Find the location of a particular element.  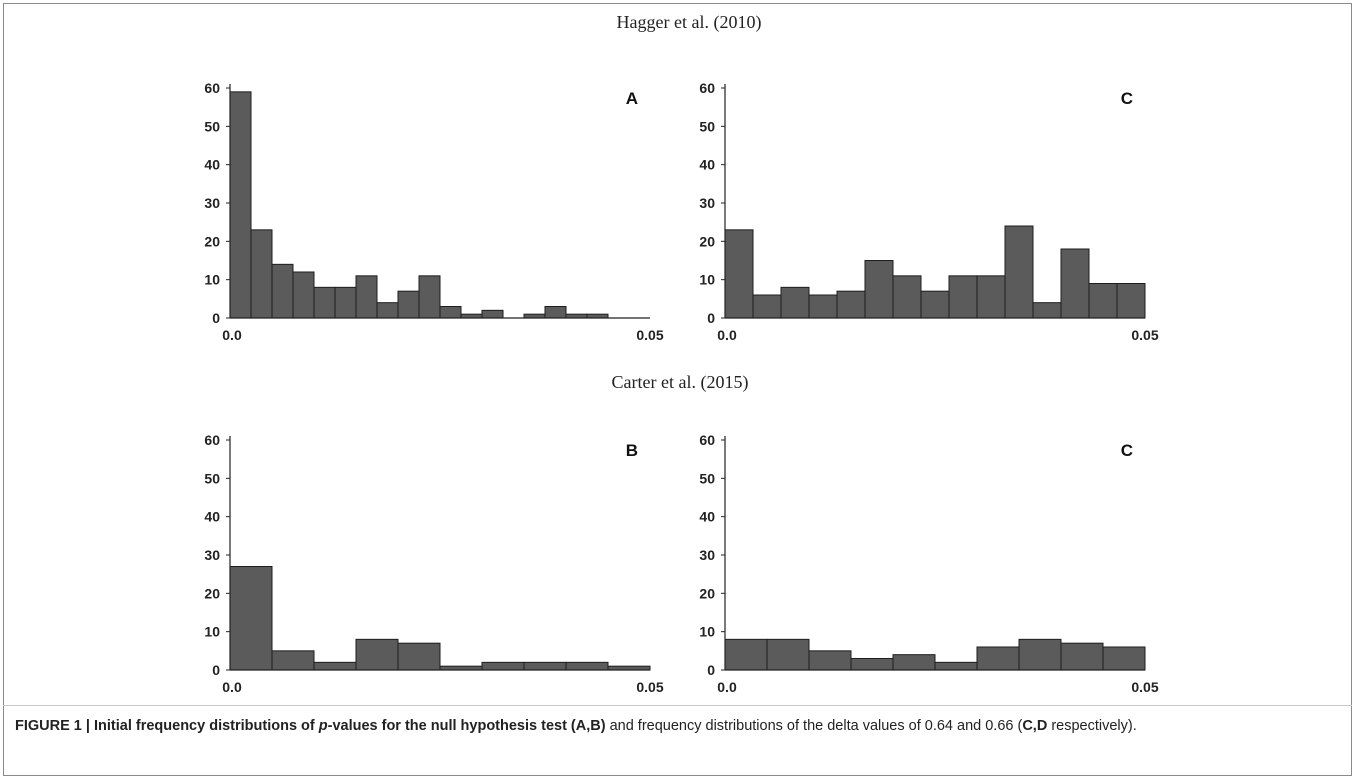

caption-end: respectively). is located at coordinates (1092, 726).